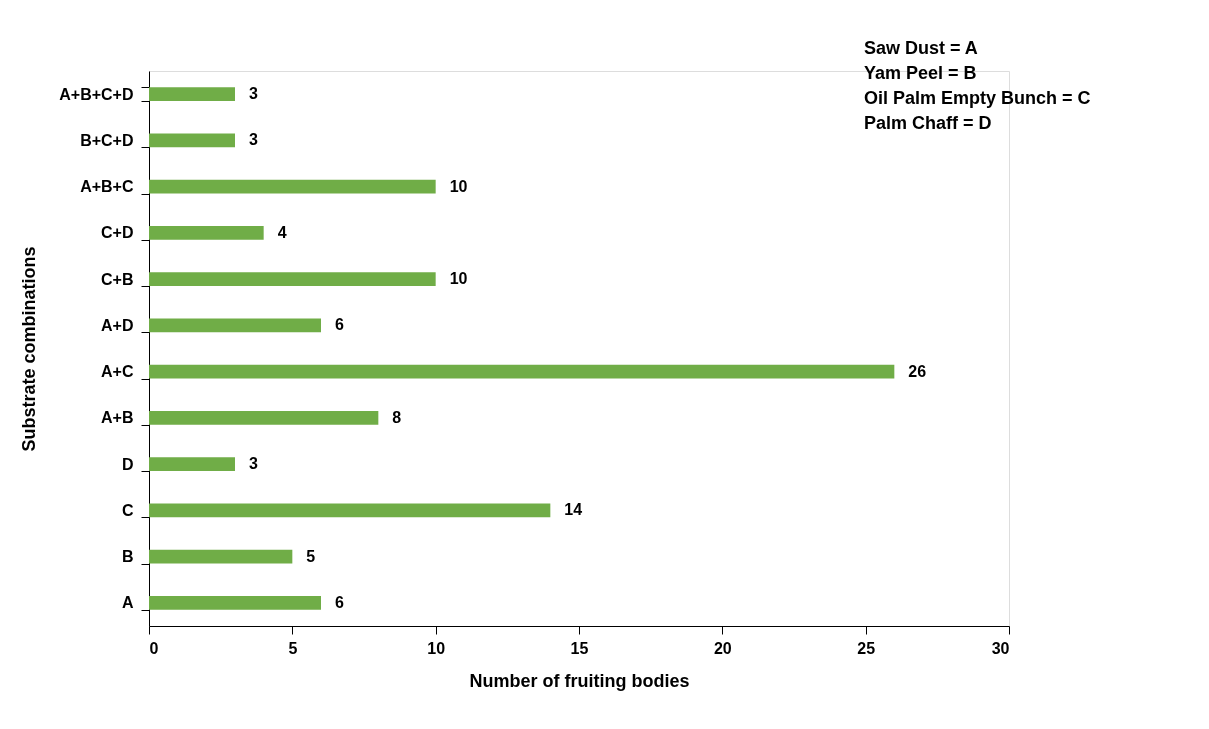  Describe the element at coordinates (127, 510) in the screenshot. I see `y-tick-label: C` at that location.